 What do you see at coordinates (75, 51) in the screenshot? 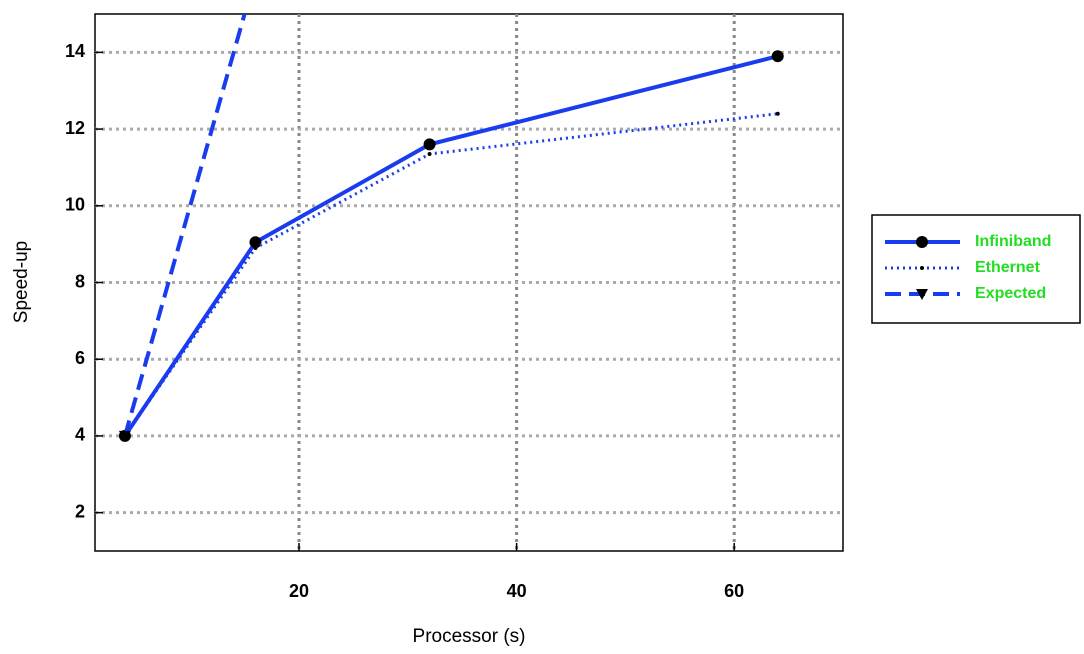
I see `y-tick-label: 14` at bounding box center [75, 51].